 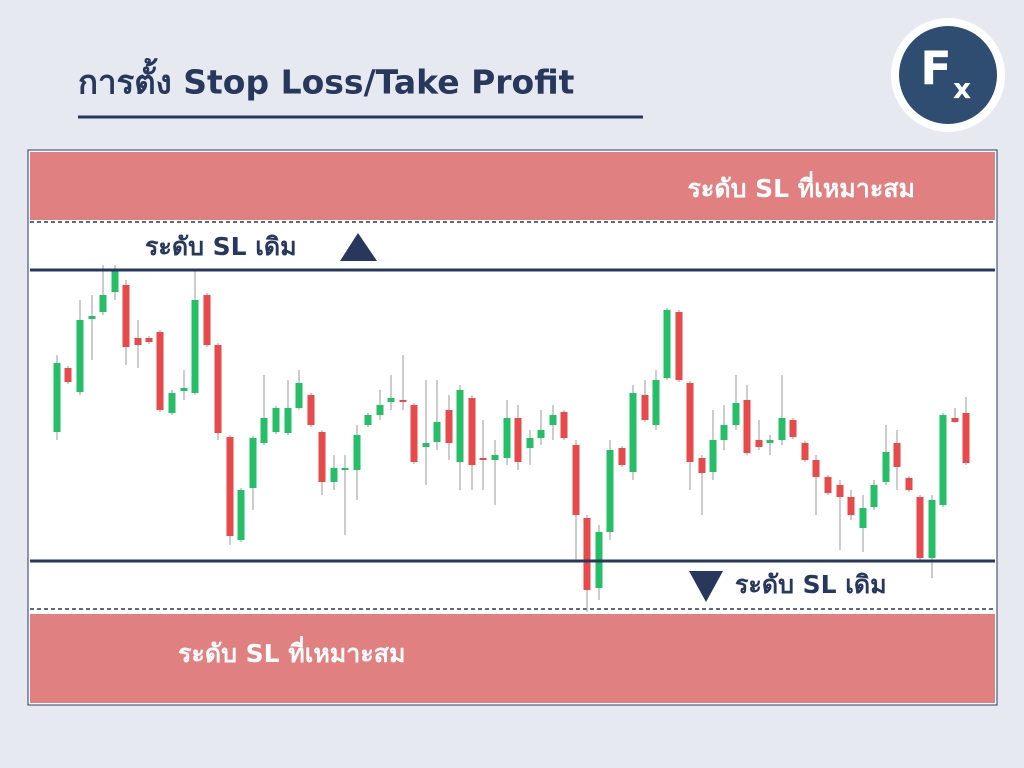 What do you see at coordinates (512, 658) in the screenshot?
I see `lower-band` at bounding box center [512, 658].